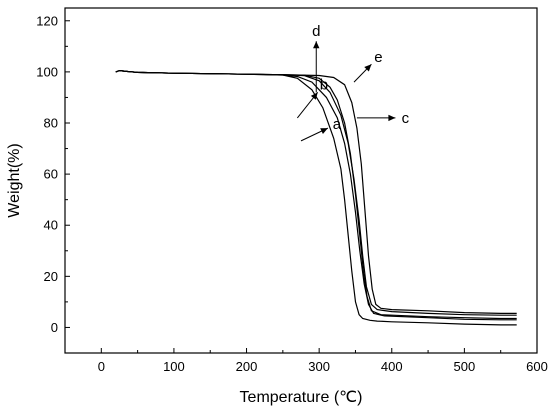 This screenshot has height=410, width=550. What do you see at coordinates (392, 366) in the screenshot?
I see `x-tick-label: 400` at bounding box center [392, 366].